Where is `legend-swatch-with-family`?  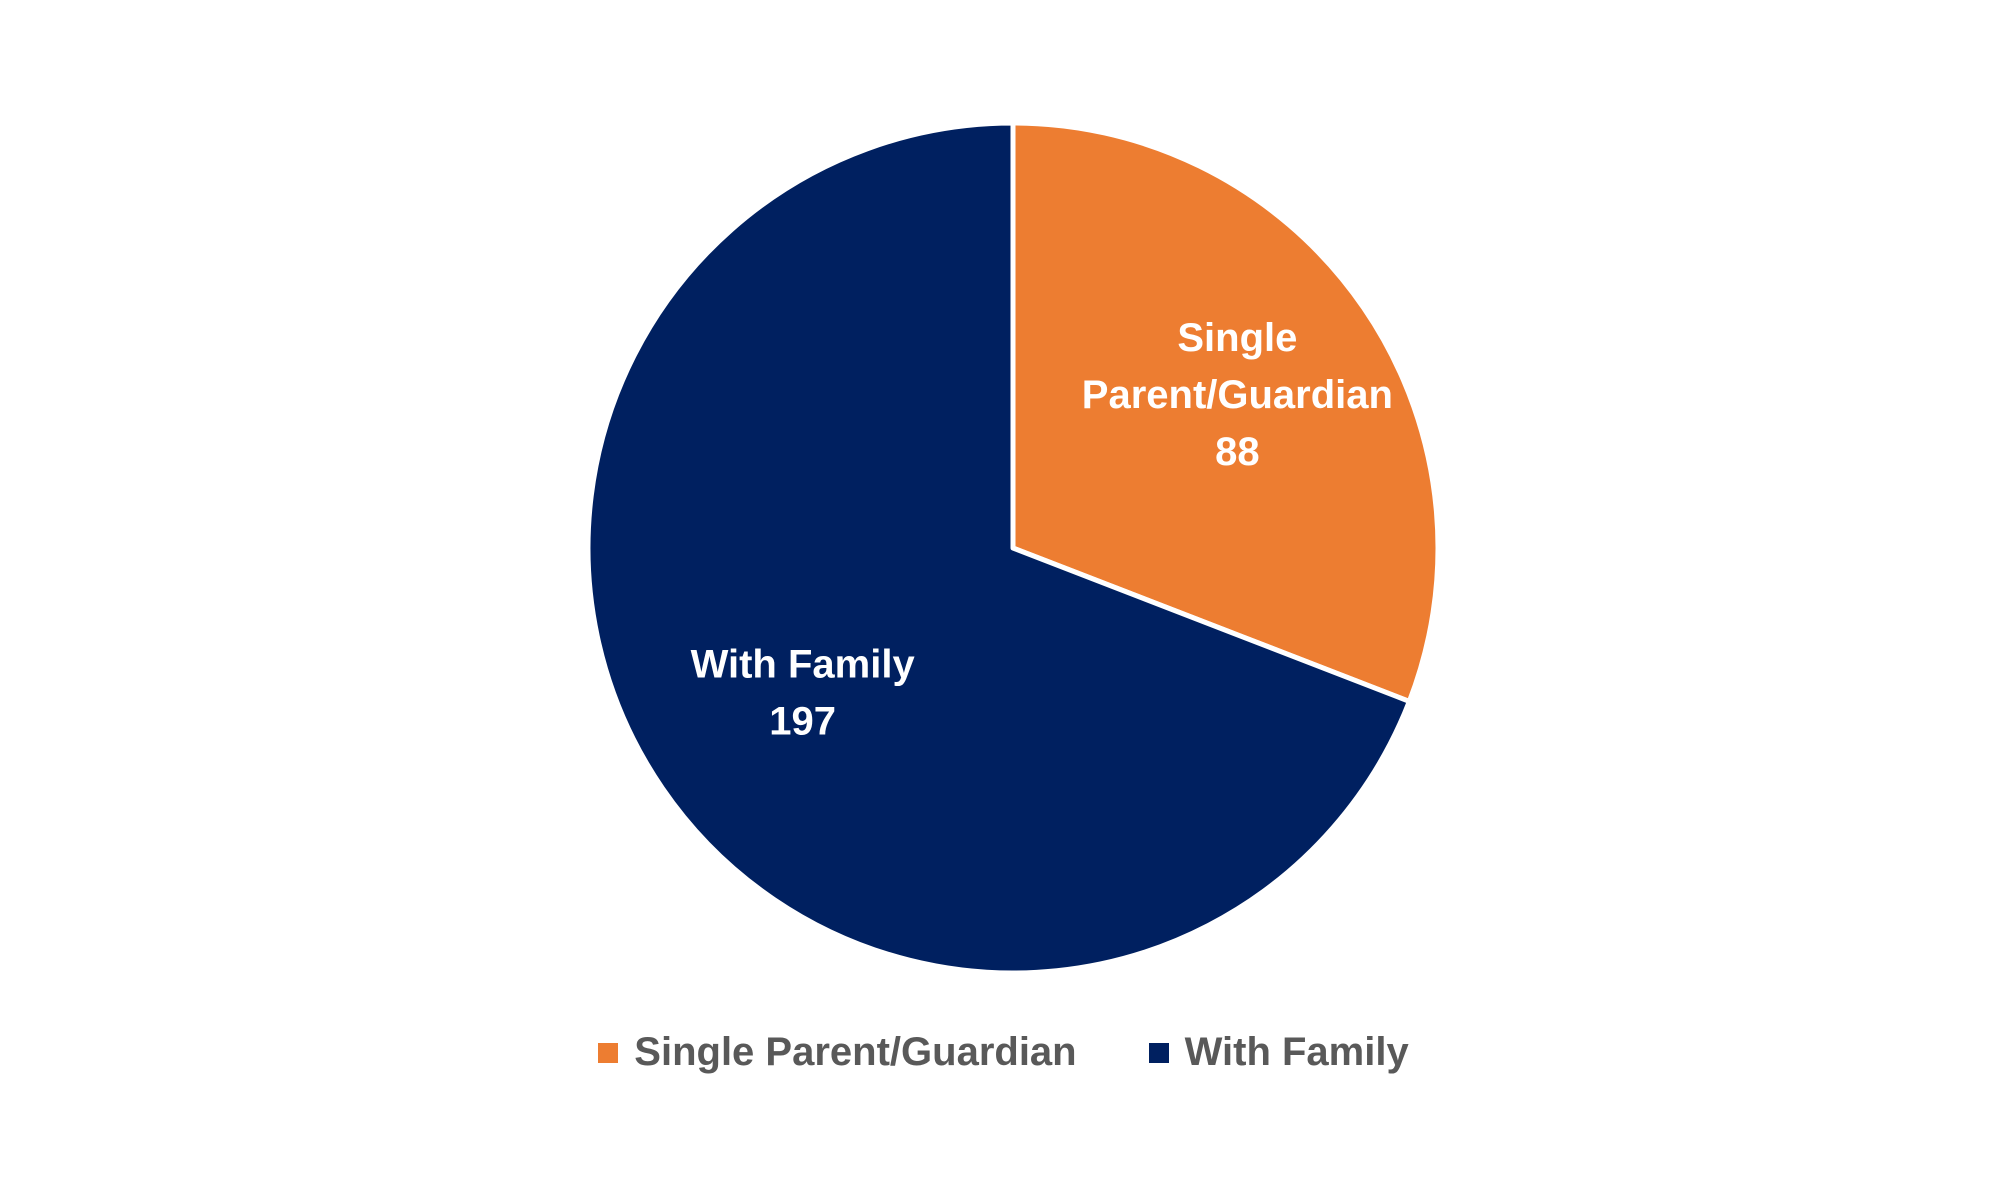 legend-swatch-with-family is located at coordinates (1158, 1052).